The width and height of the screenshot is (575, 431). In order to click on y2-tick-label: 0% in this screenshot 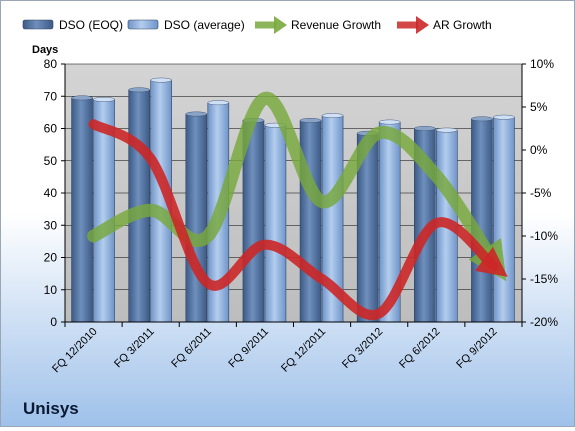, I will do `click(539, 150)`.